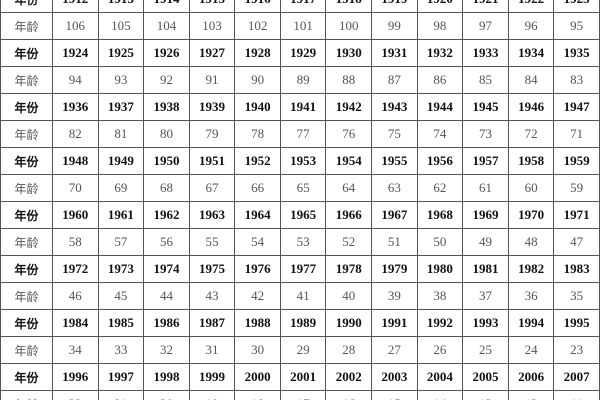 The image size is (600, 400). I want to click on cell: 1914, so click(166, 6).